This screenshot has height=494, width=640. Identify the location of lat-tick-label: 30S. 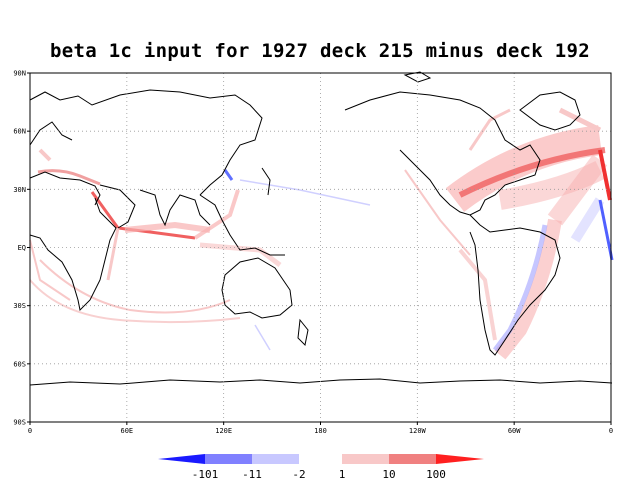
(19, 306).